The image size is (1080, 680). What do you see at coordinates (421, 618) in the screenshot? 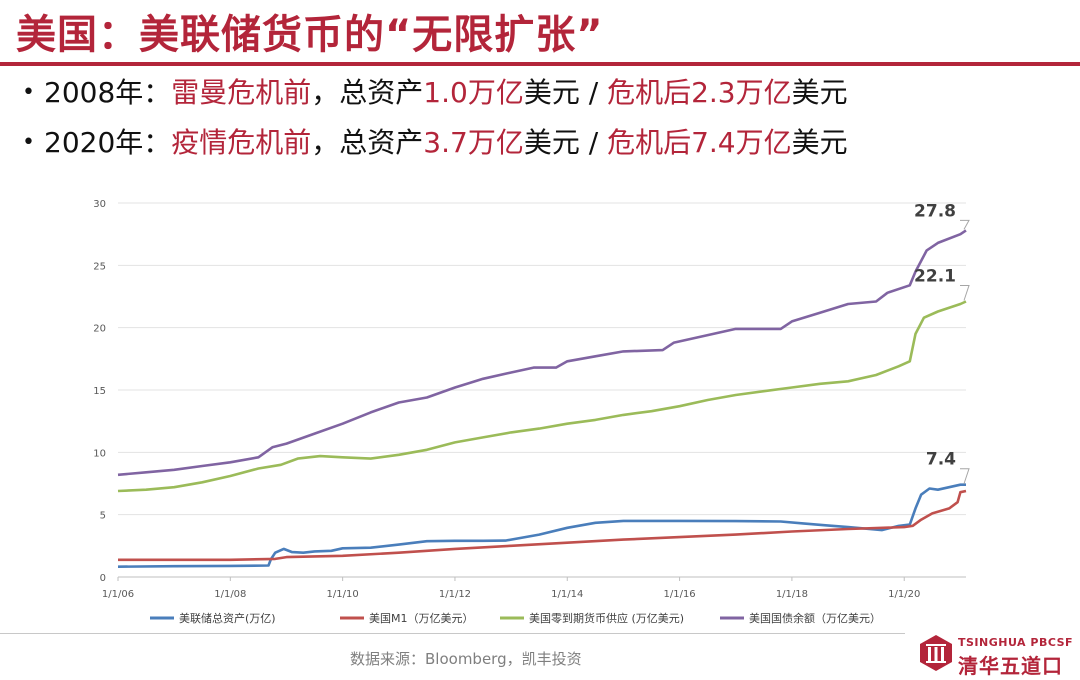
I see `legend-label: 美国M1（万亿美元）` at bounding box center [421, 618].